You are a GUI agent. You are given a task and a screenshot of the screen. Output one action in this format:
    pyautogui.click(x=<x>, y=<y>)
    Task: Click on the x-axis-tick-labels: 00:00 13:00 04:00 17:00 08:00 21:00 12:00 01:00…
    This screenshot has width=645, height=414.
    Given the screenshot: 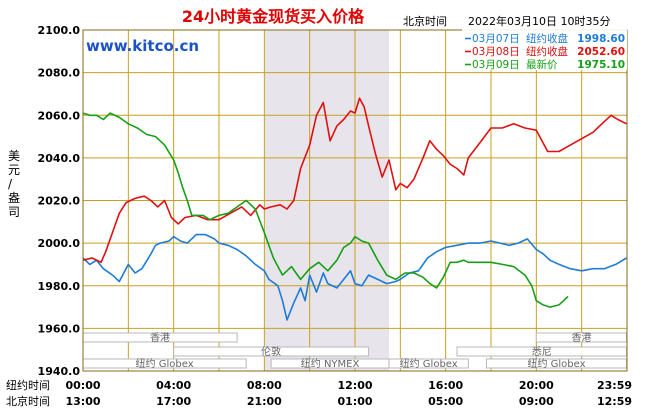 What is the action you would take?
    pyautogui.click(x=348, y=393)
    